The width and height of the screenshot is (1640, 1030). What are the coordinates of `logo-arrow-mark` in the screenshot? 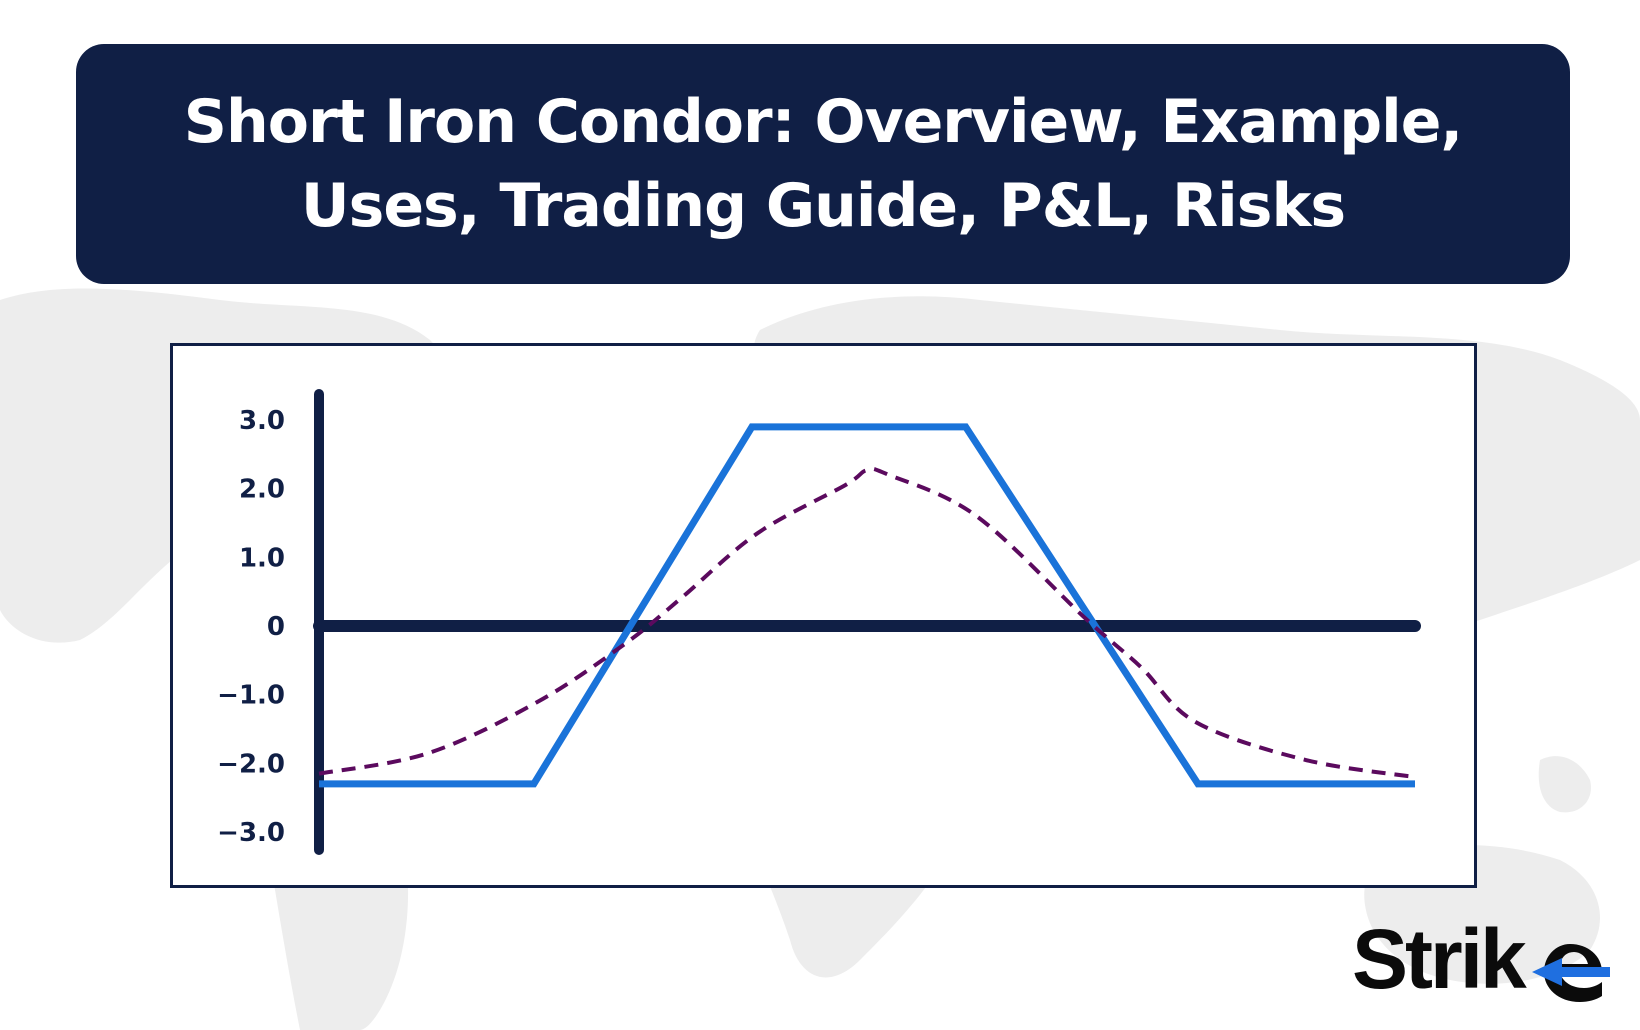 It's located at (1571, 972).